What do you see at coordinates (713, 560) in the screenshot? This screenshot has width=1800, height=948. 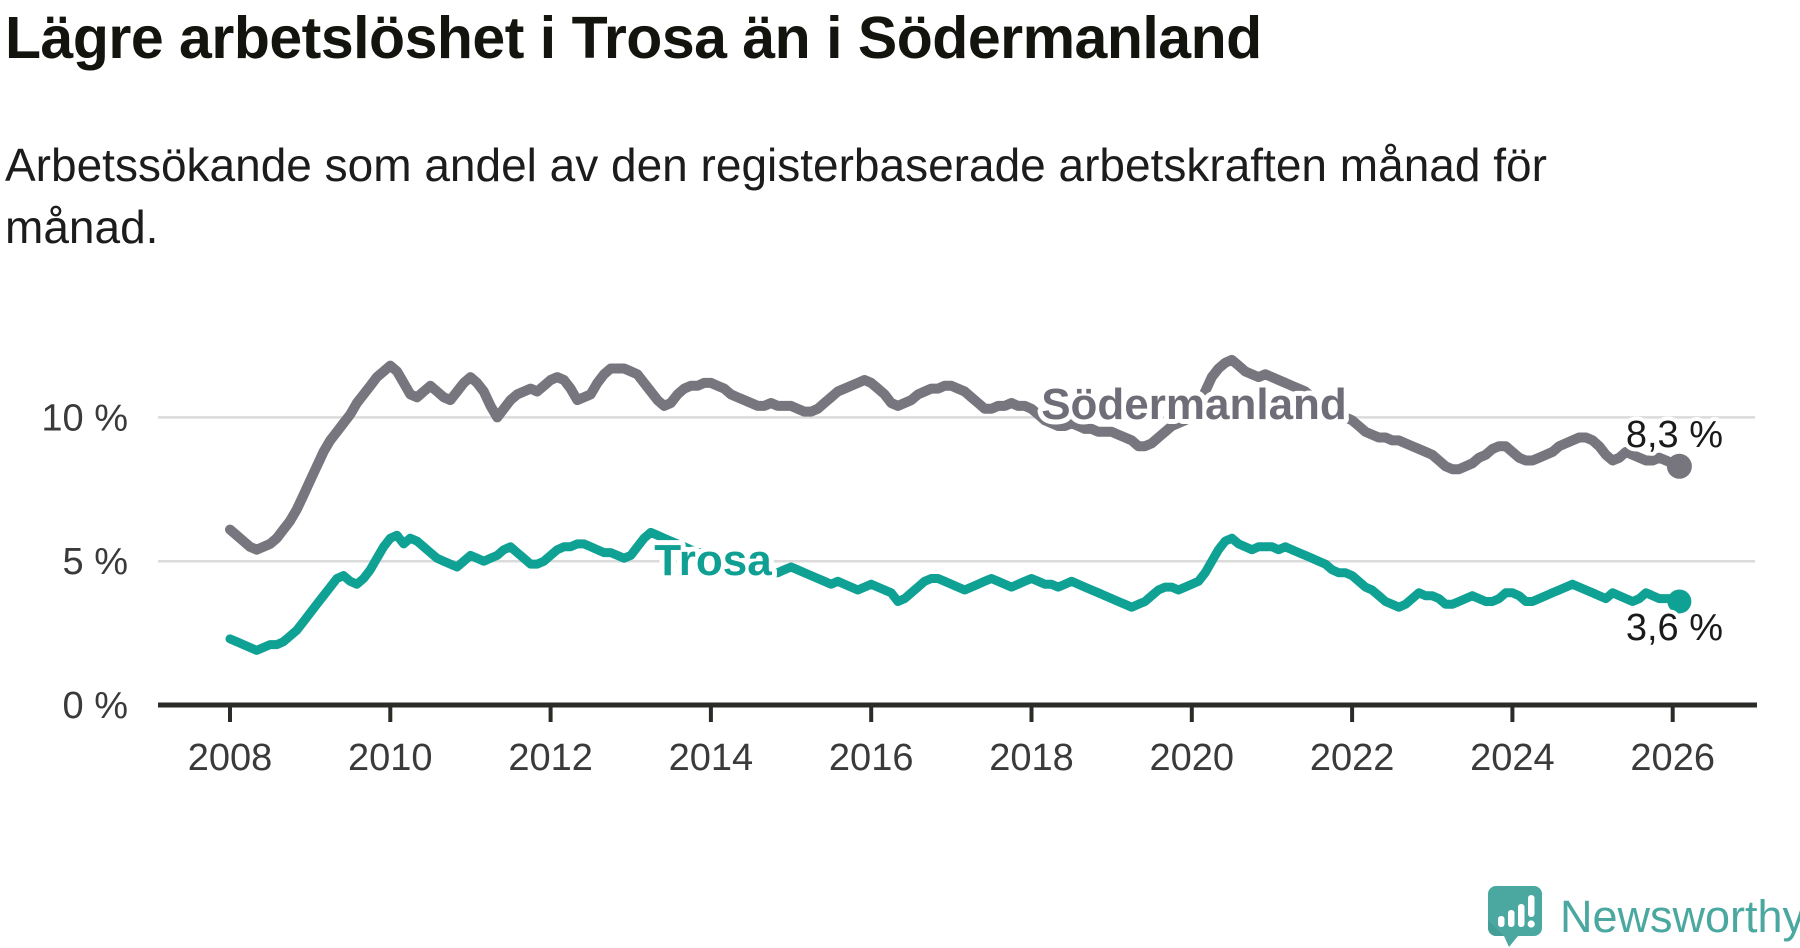 I see `series-label-trosa: Trosa` at bounding box center [713, 560].